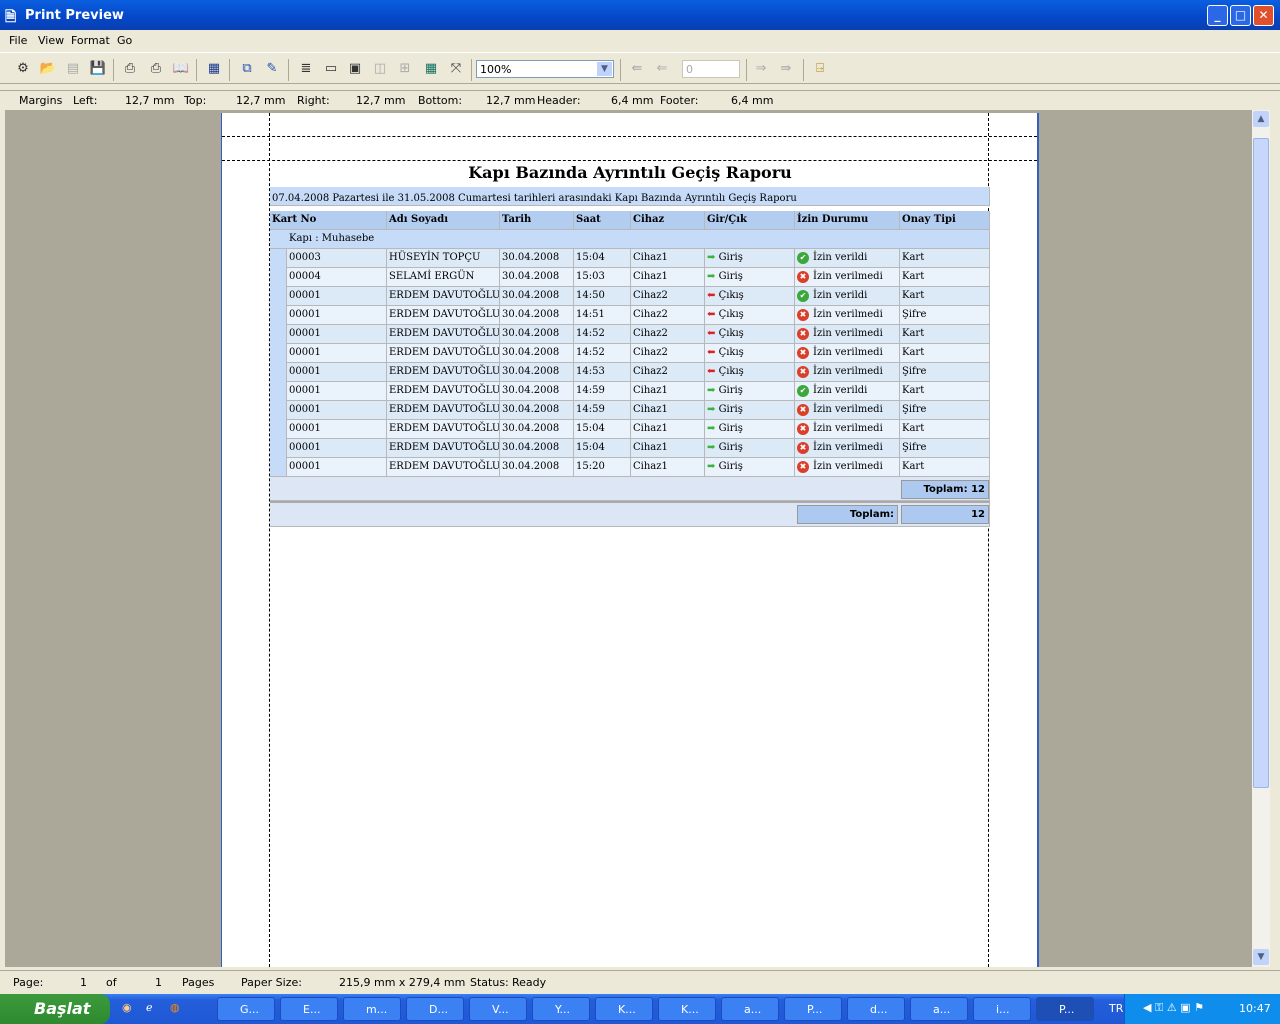  What do you see at coordinates (1261, 119) in the screenshot?
I see `scroll-up-icon: ▲` at bounding box center [1261, 119].